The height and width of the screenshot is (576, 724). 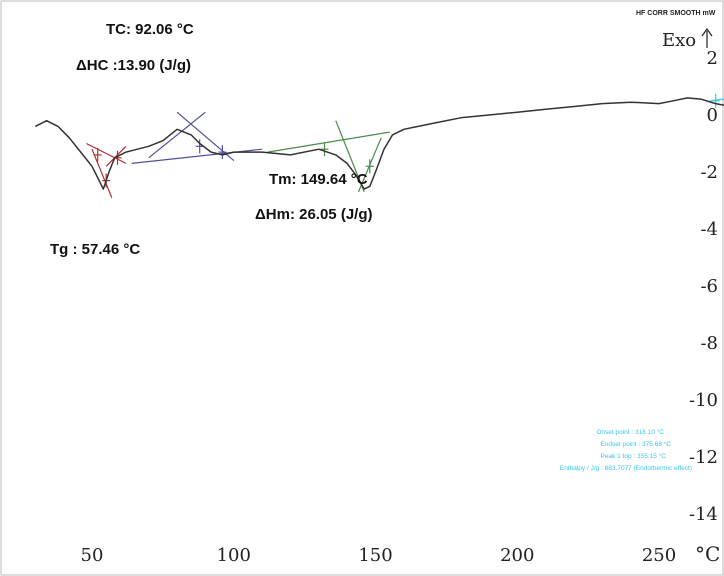 What do you see at coordinates (95, 249) in the screenshot?
I see `annotation-tg: Tg : 57.46 °C` at bounding box center [95, 249].